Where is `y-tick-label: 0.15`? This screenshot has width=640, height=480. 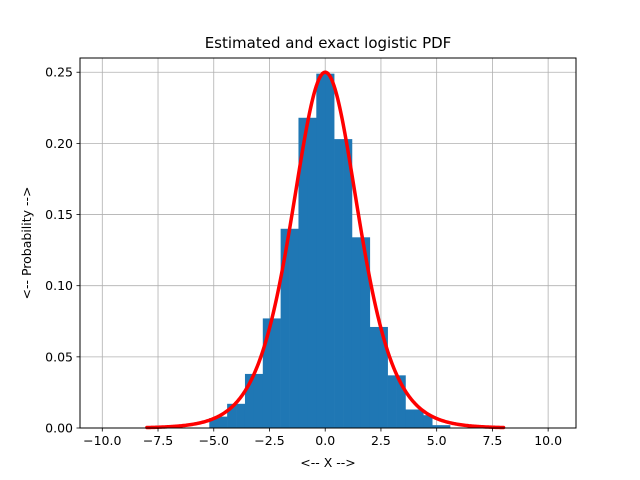 y-tick-label: 0.15 is located at coordinates (59, 214).